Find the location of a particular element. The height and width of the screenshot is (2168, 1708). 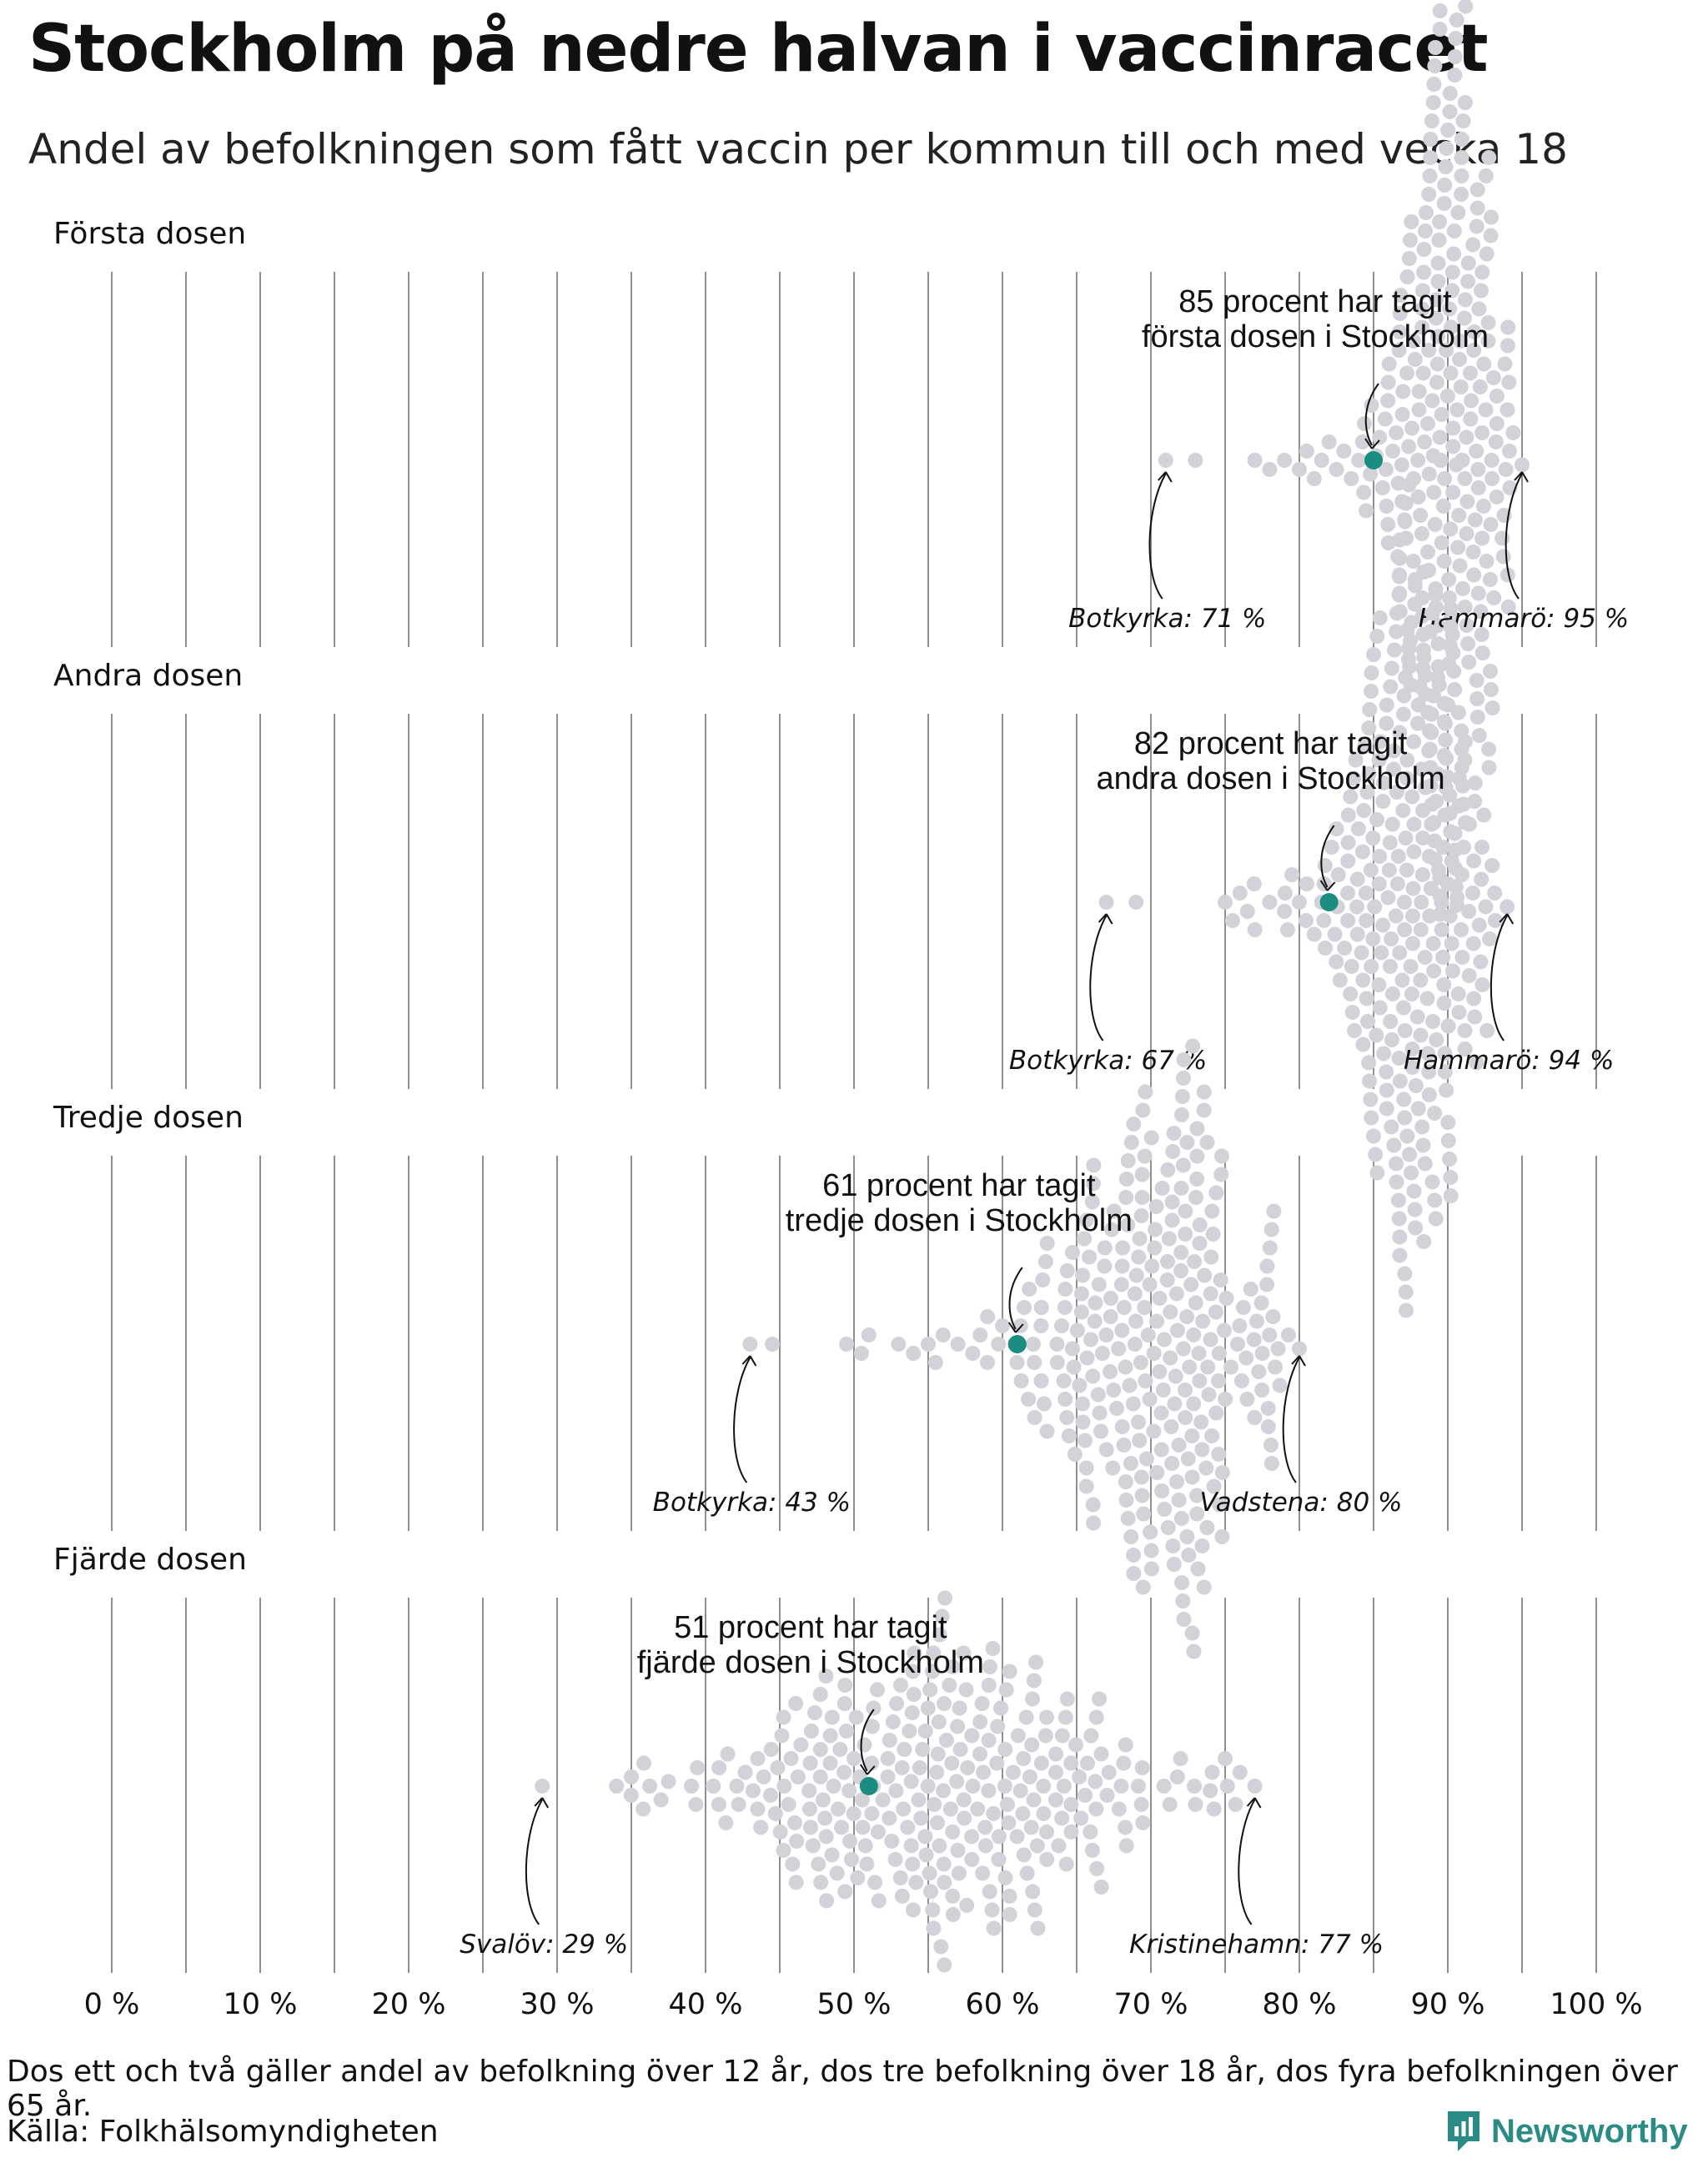

stockholm-annotation: 51 procent har tagit is located at coordinates (810, 1627).